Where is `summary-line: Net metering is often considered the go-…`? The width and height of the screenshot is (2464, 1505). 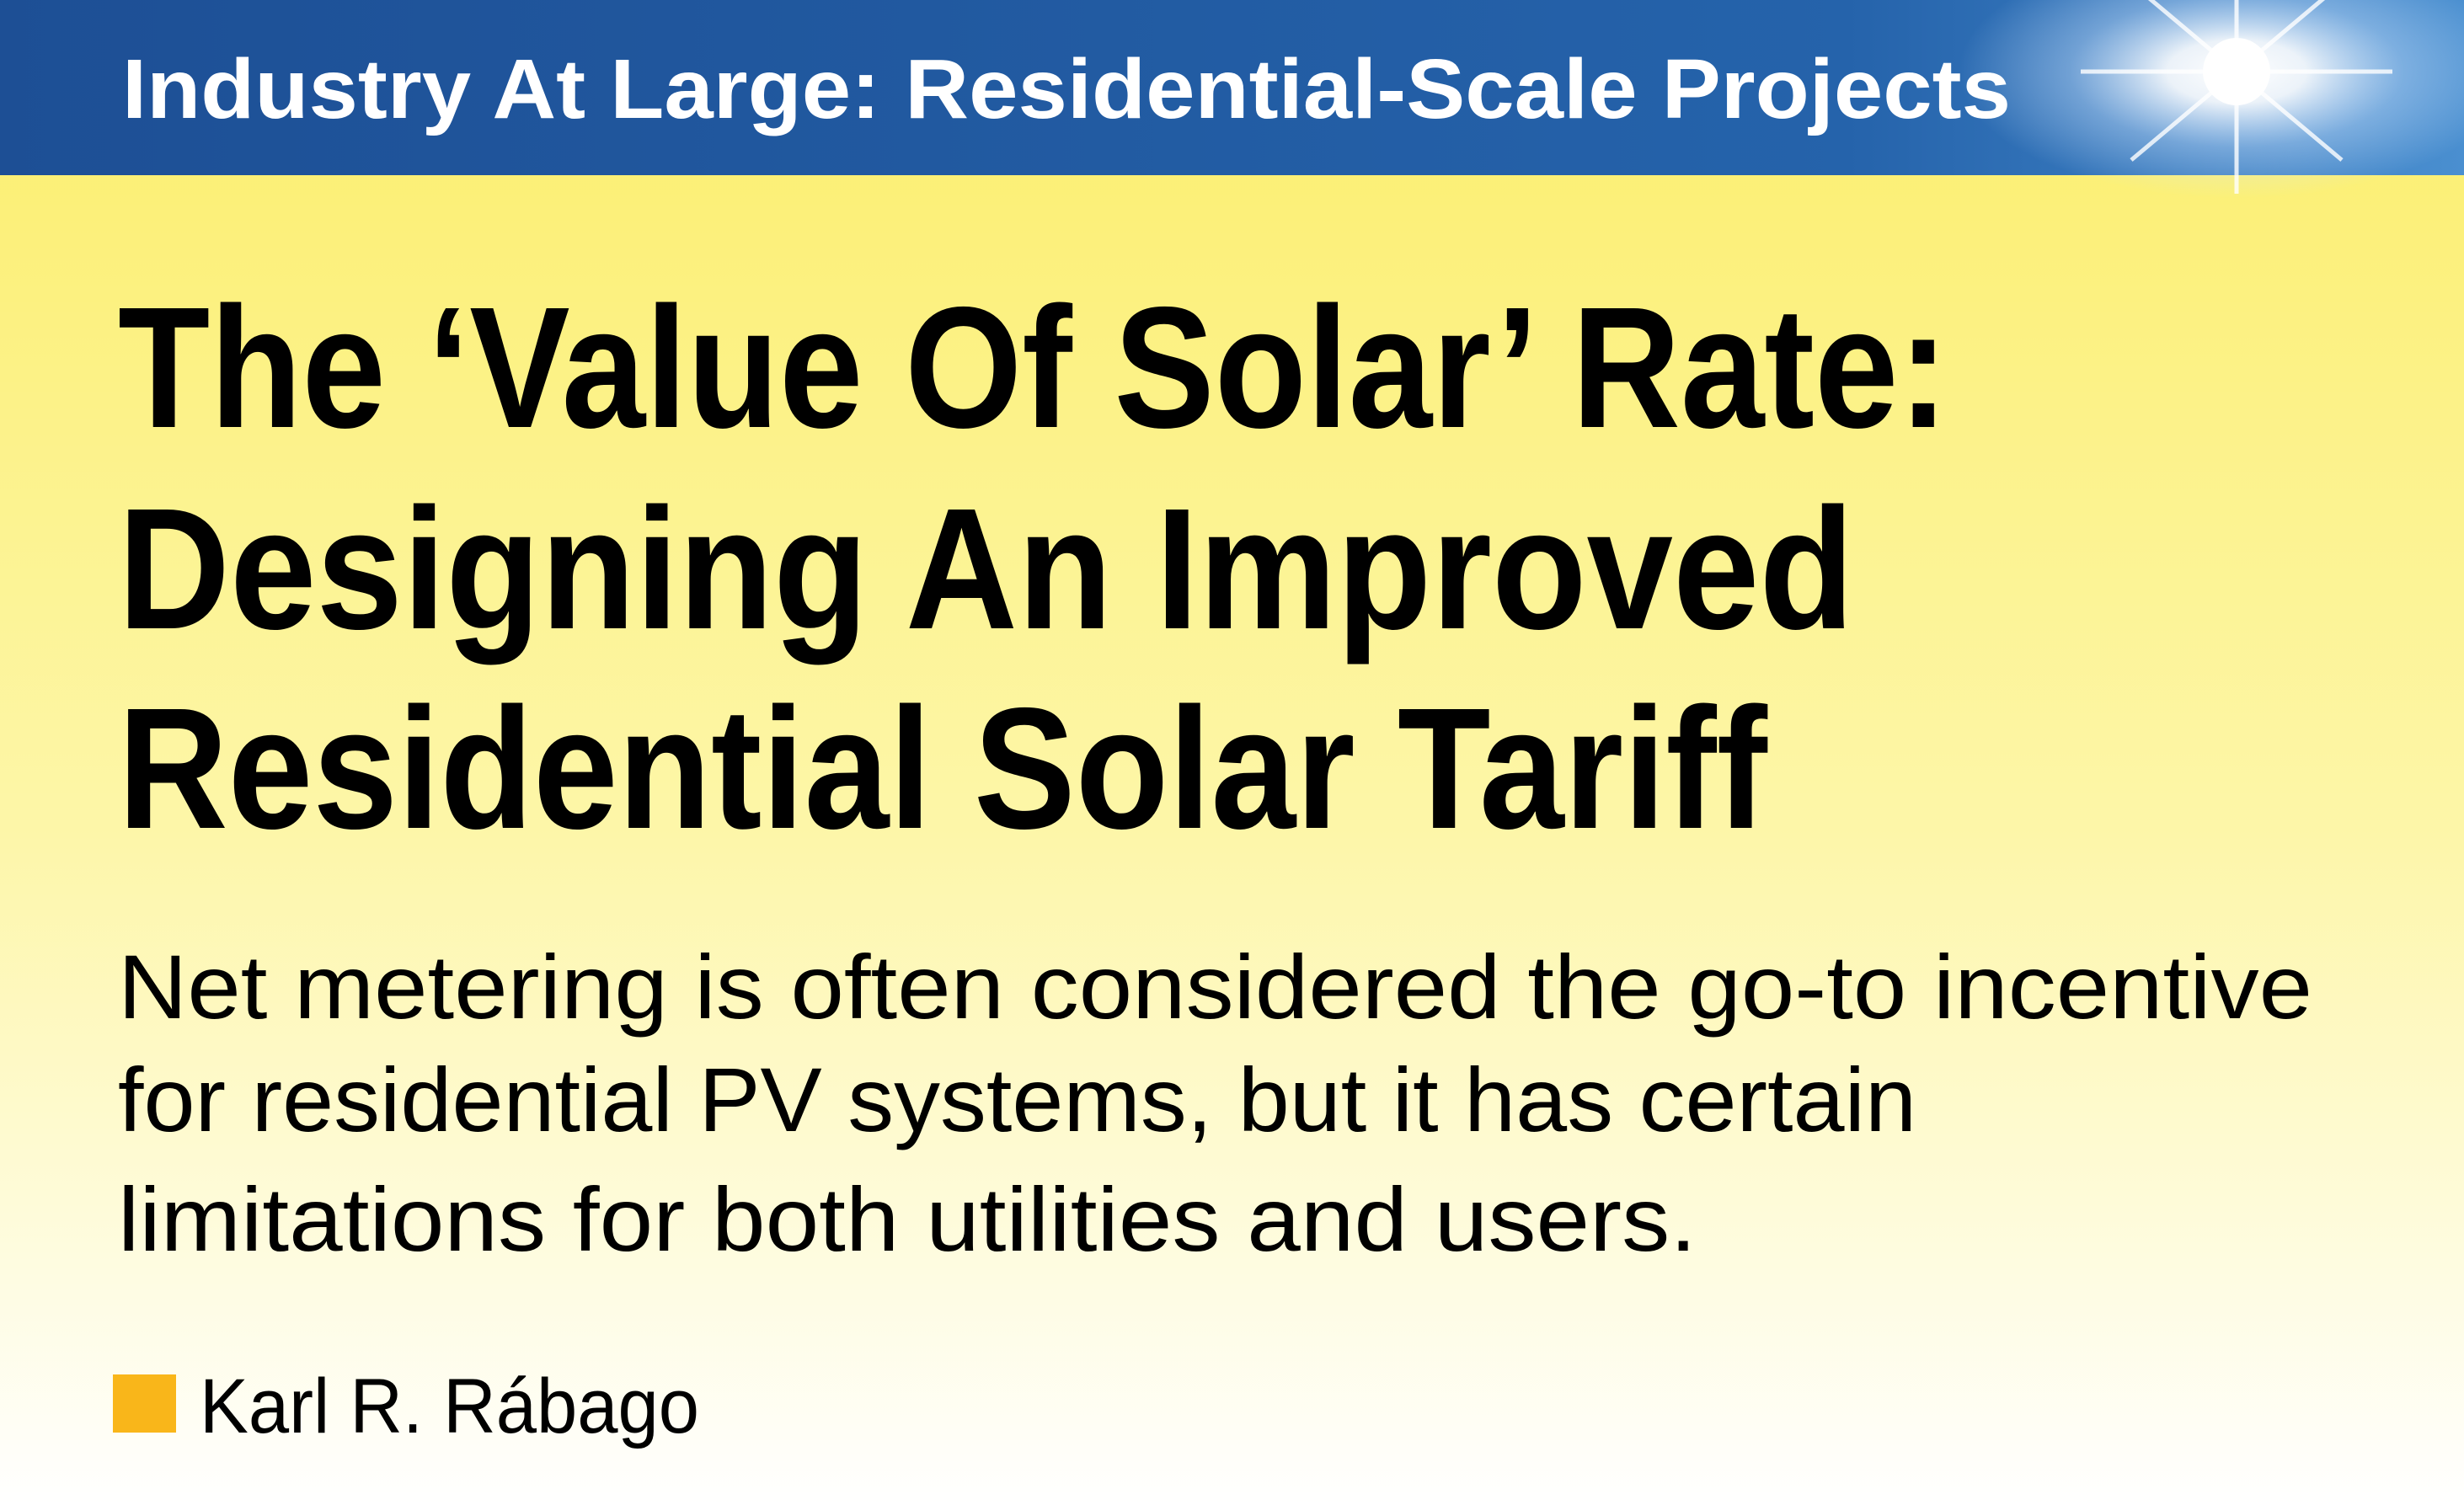 summary-line: Net metering is often considered the go-… is located at coordinates (1215, 987).